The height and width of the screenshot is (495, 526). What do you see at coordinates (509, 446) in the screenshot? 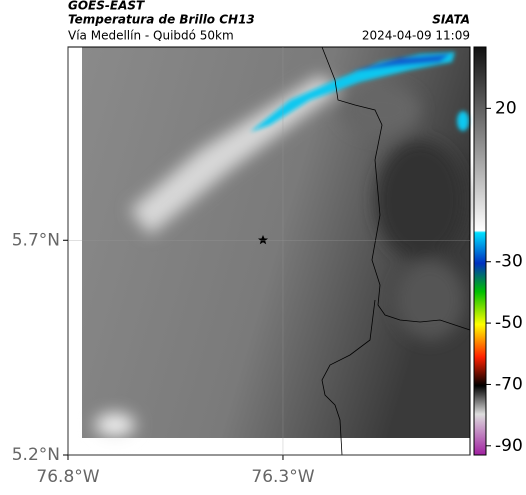
I see `colorbar-label: -90` at bounding box center [509, 446].